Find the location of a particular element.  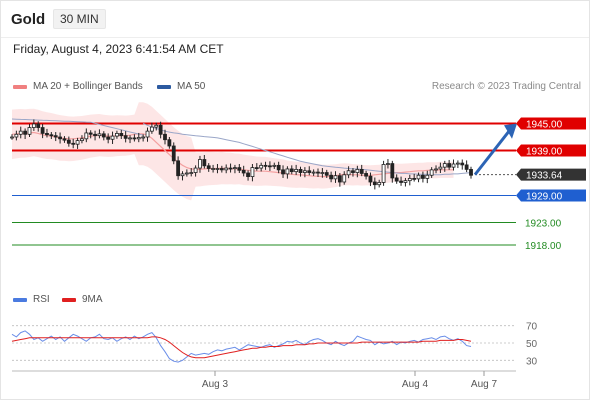

legend-rsi-label: RSI is located at coordinates (41, 299).